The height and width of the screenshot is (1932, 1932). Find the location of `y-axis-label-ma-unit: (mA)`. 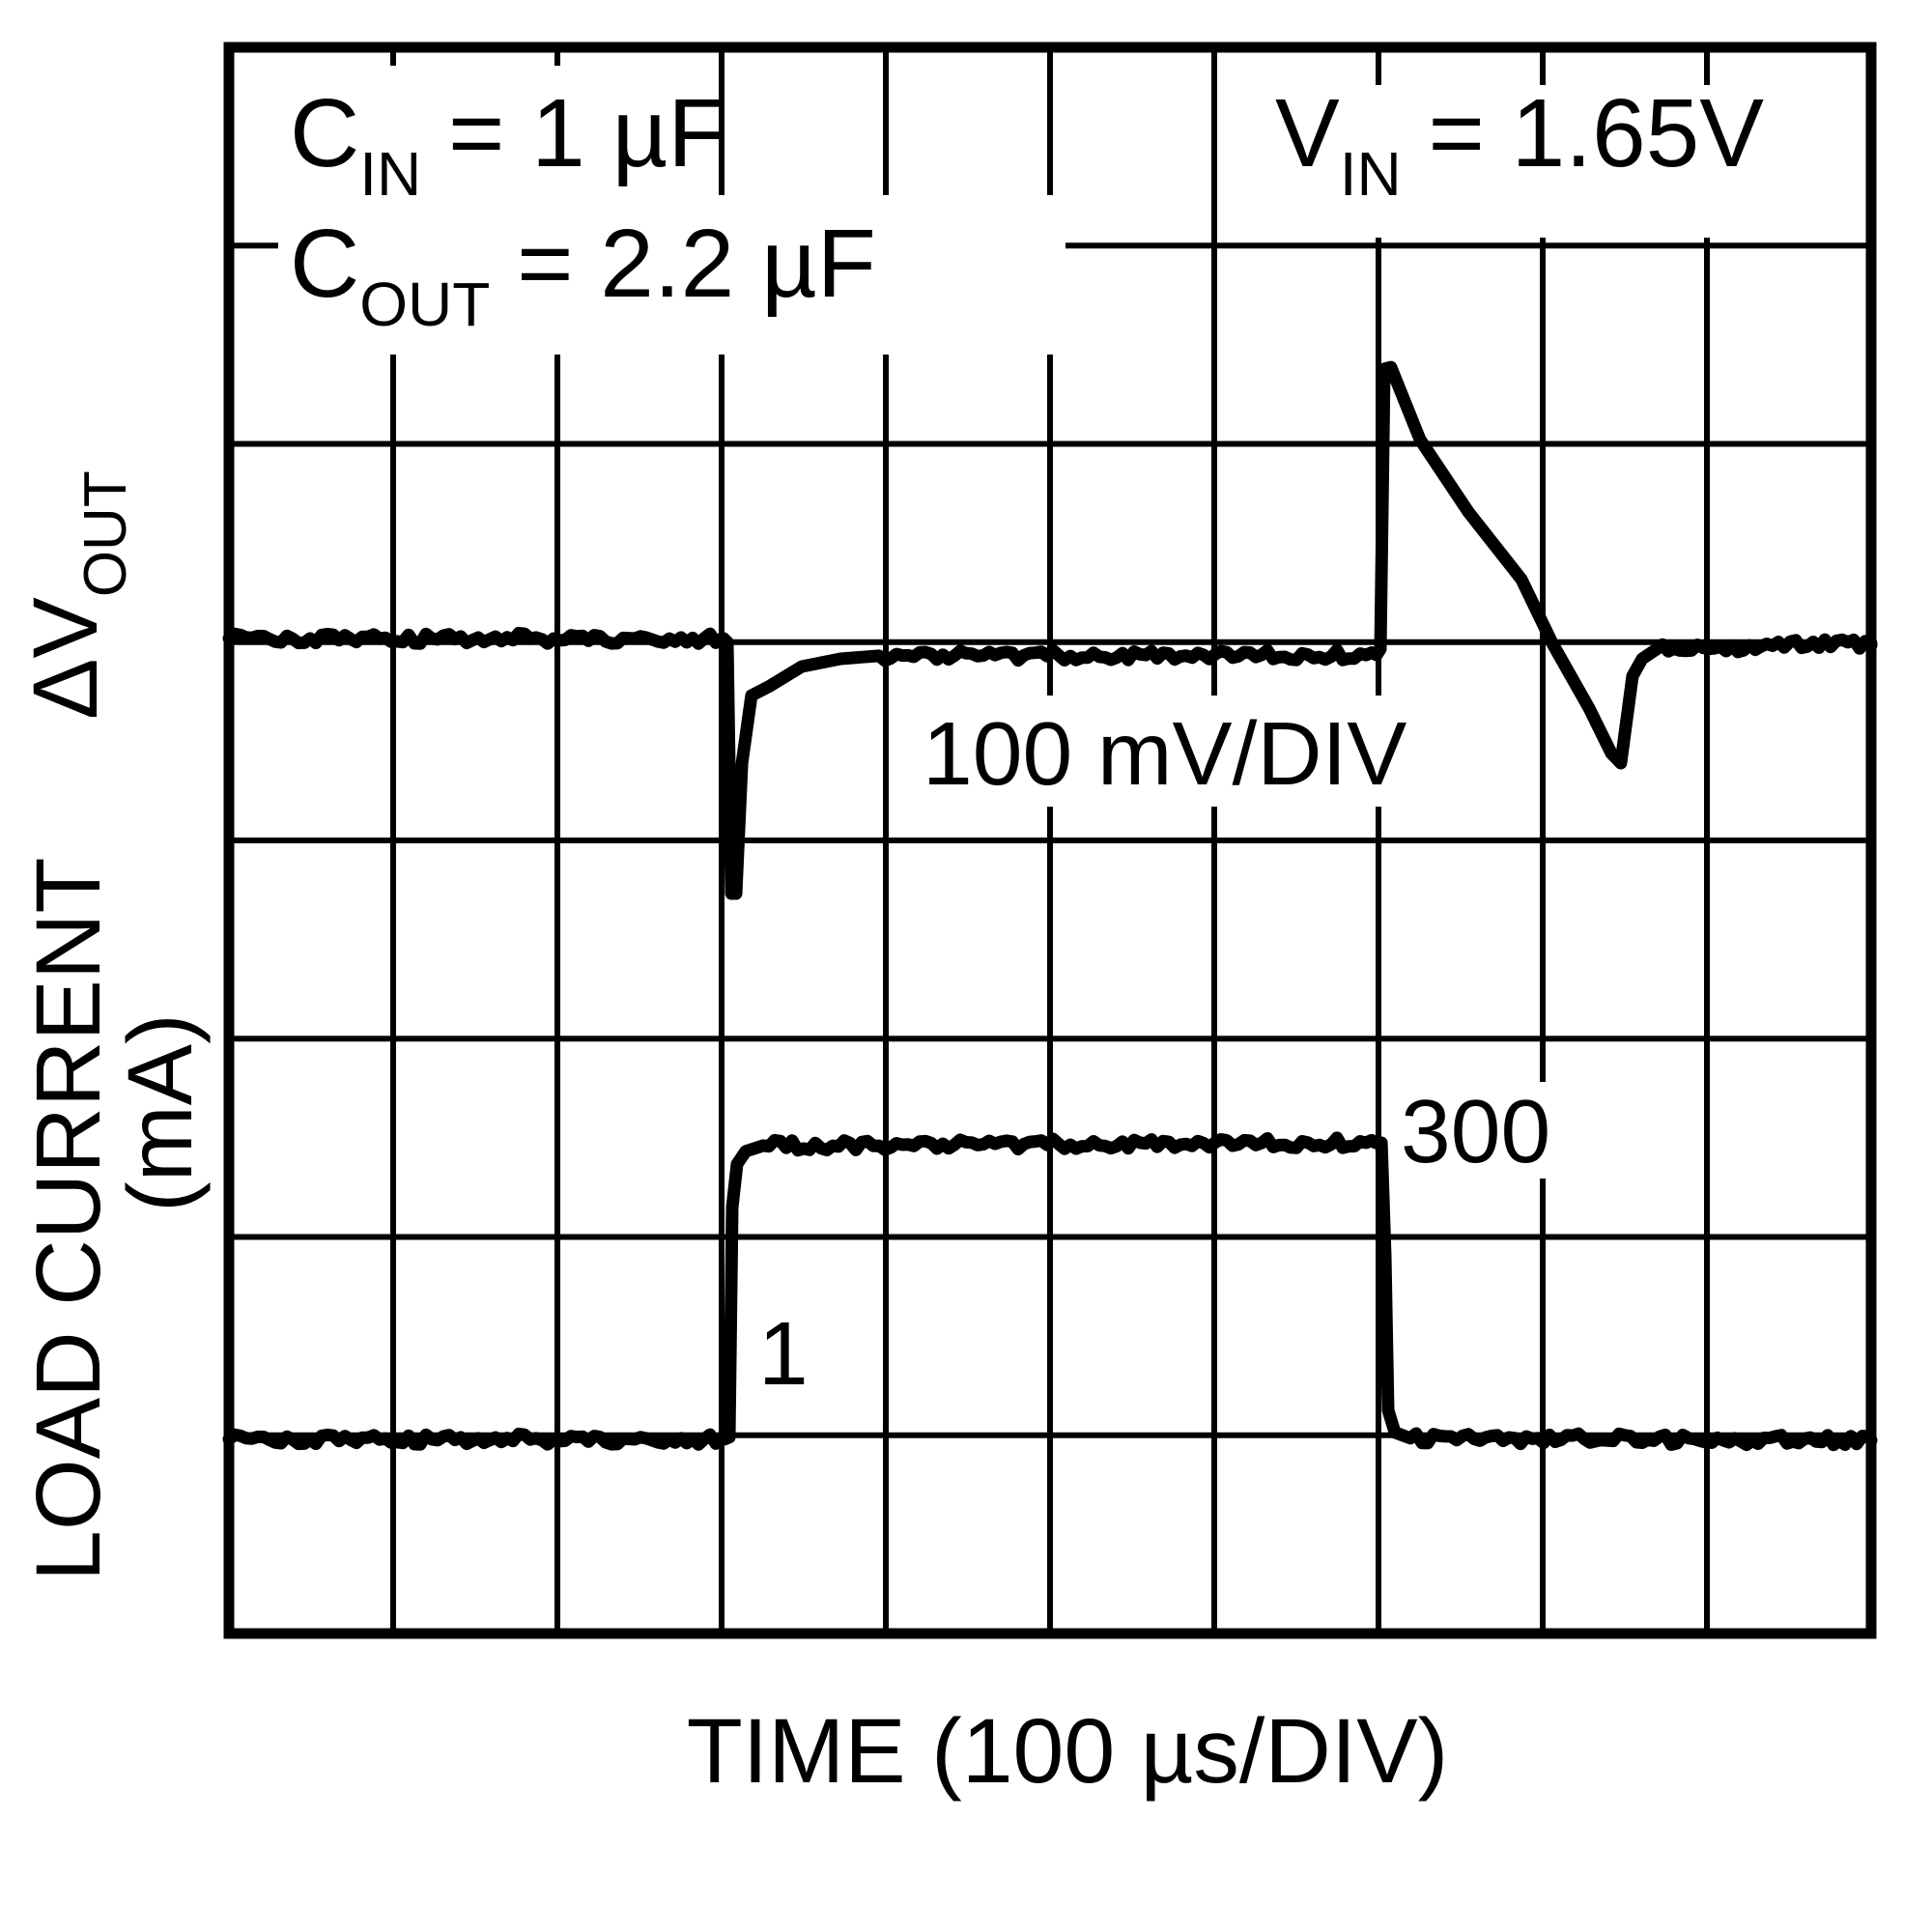

y-axis-label-ma-unit: (mA) is located at coordinates (160, 1112).